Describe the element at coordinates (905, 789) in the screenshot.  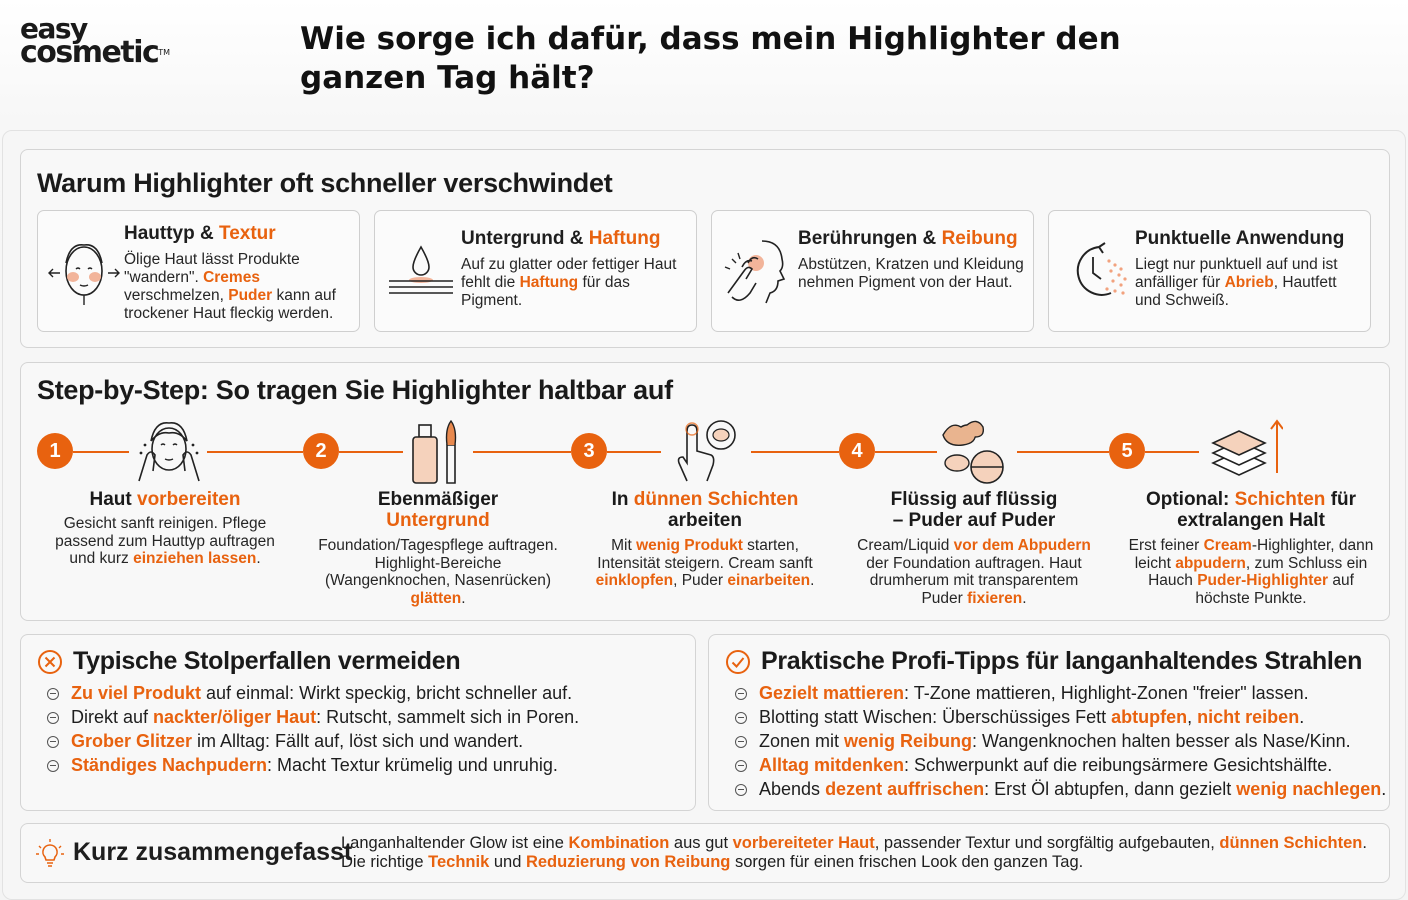
I see `highlight-text: dezent auffrischen` at that location.